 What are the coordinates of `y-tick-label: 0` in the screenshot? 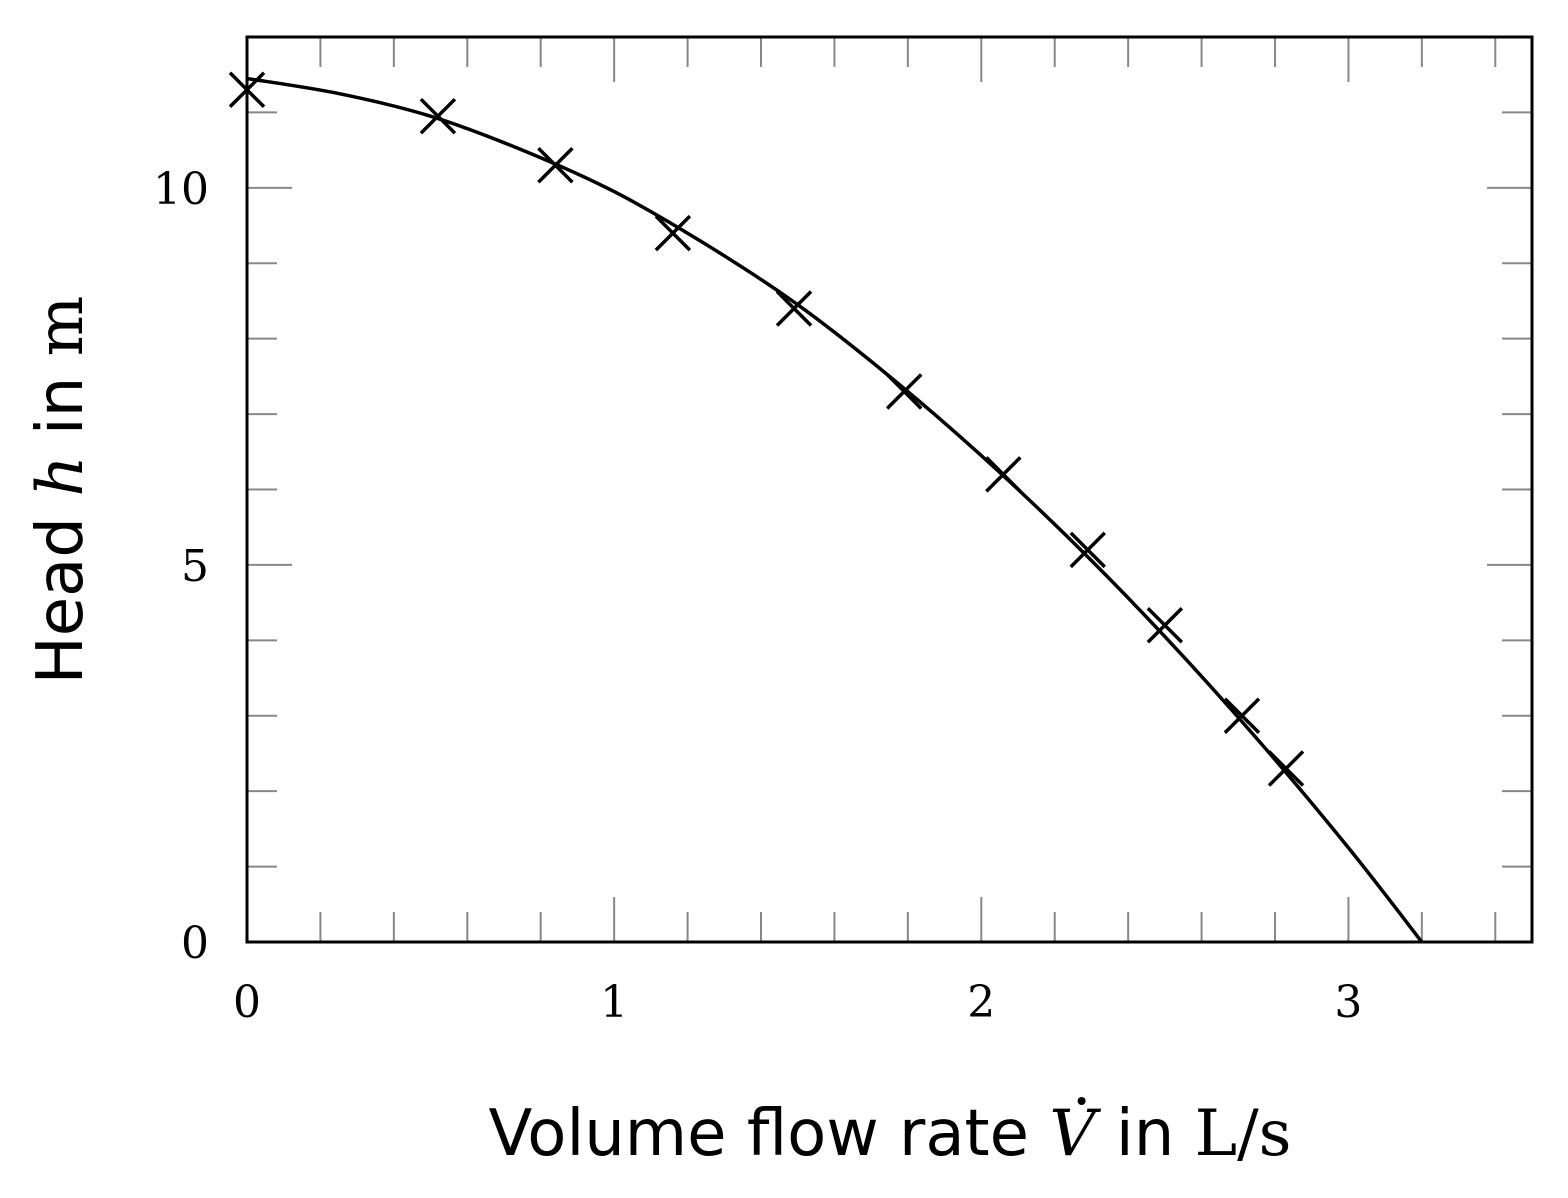 It's located at (195, 943).